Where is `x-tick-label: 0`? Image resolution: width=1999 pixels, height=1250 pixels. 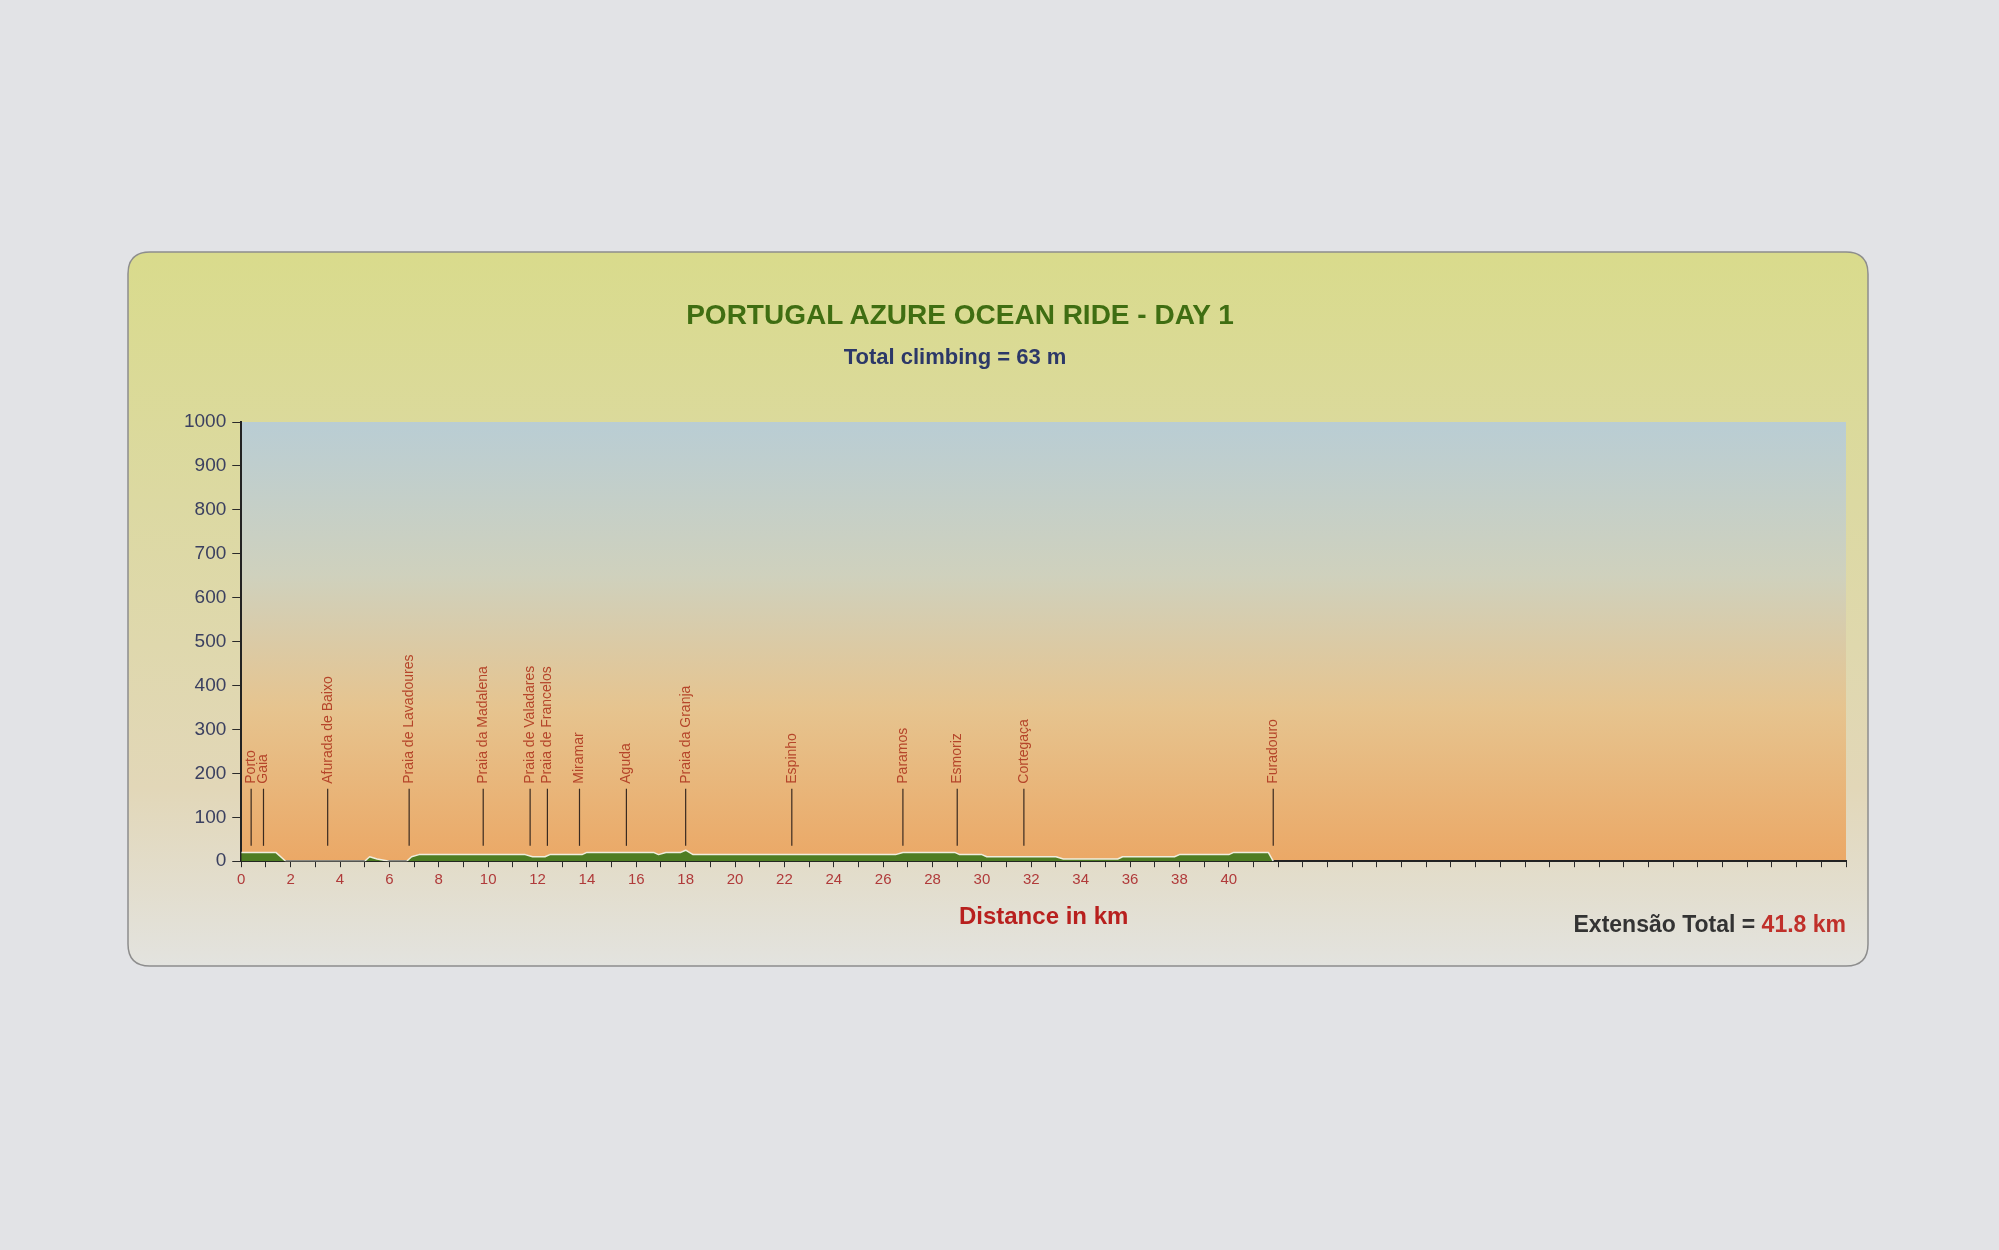
x-tick-label: 0 is located at coordinates (241, 879).